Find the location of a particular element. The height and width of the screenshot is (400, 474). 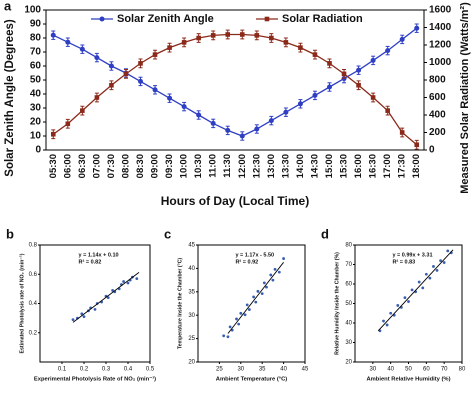

y-tick-label: 60 is located at coordinates (36, 66).